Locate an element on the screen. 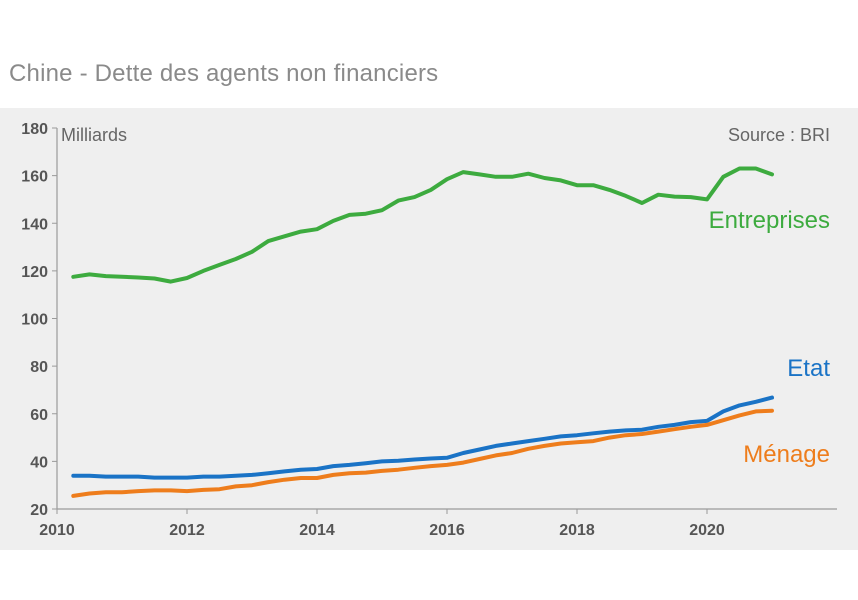  x-tick-label: 2010 is located at coordinates (57, 530).